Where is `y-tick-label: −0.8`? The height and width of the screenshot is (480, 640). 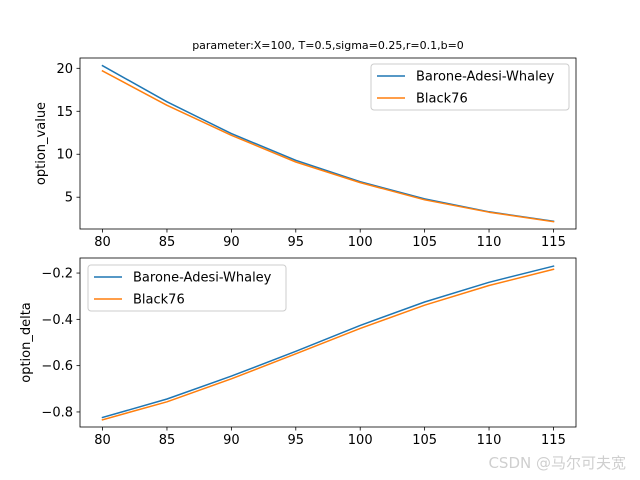
y-tick-label: −0.8 is located at coordinates (57, 412).